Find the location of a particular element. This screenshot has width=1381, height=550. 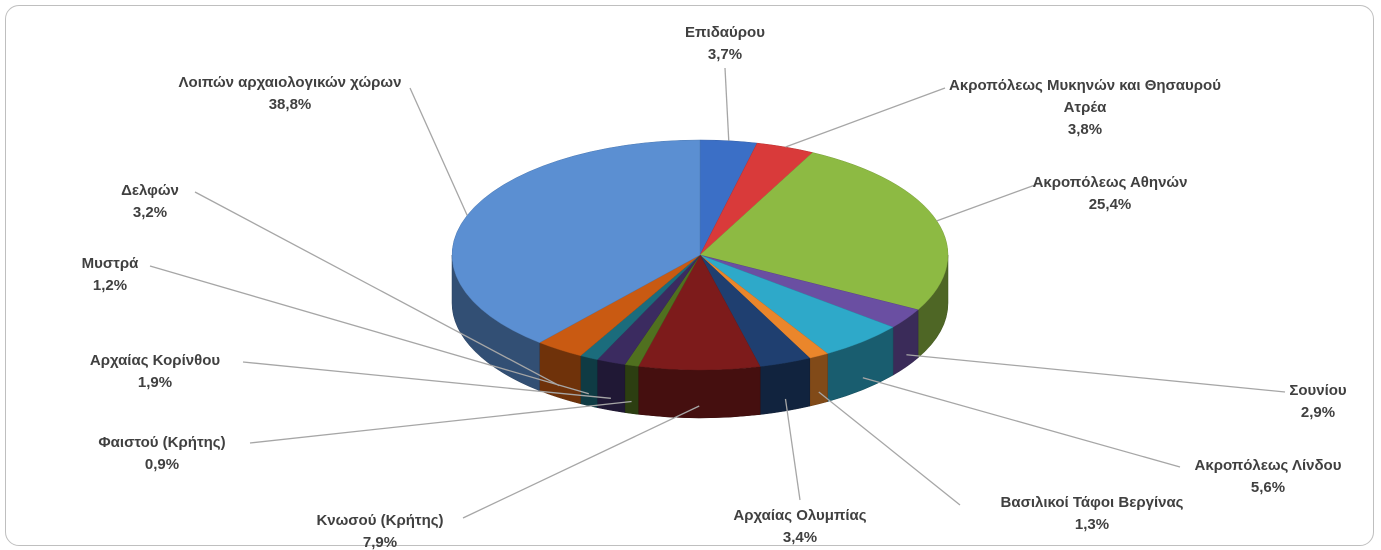

slice-name: Ακροπόλεως Αθηνών is located at coordinates (1110, 182).